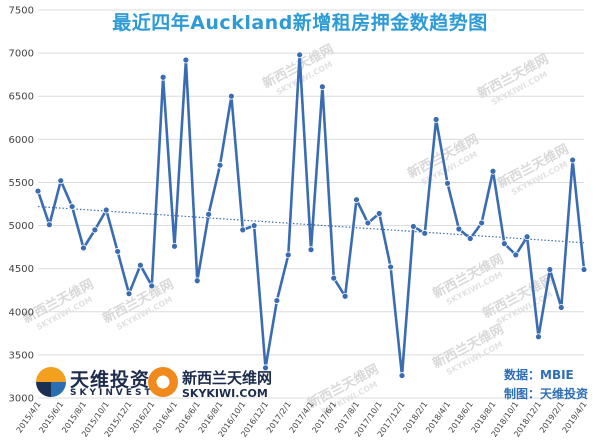 Image resolution: width=600 pixels, height=448 pixels. I want to click on skyinvest-logo-name: 天维投资, so click(110, 380).